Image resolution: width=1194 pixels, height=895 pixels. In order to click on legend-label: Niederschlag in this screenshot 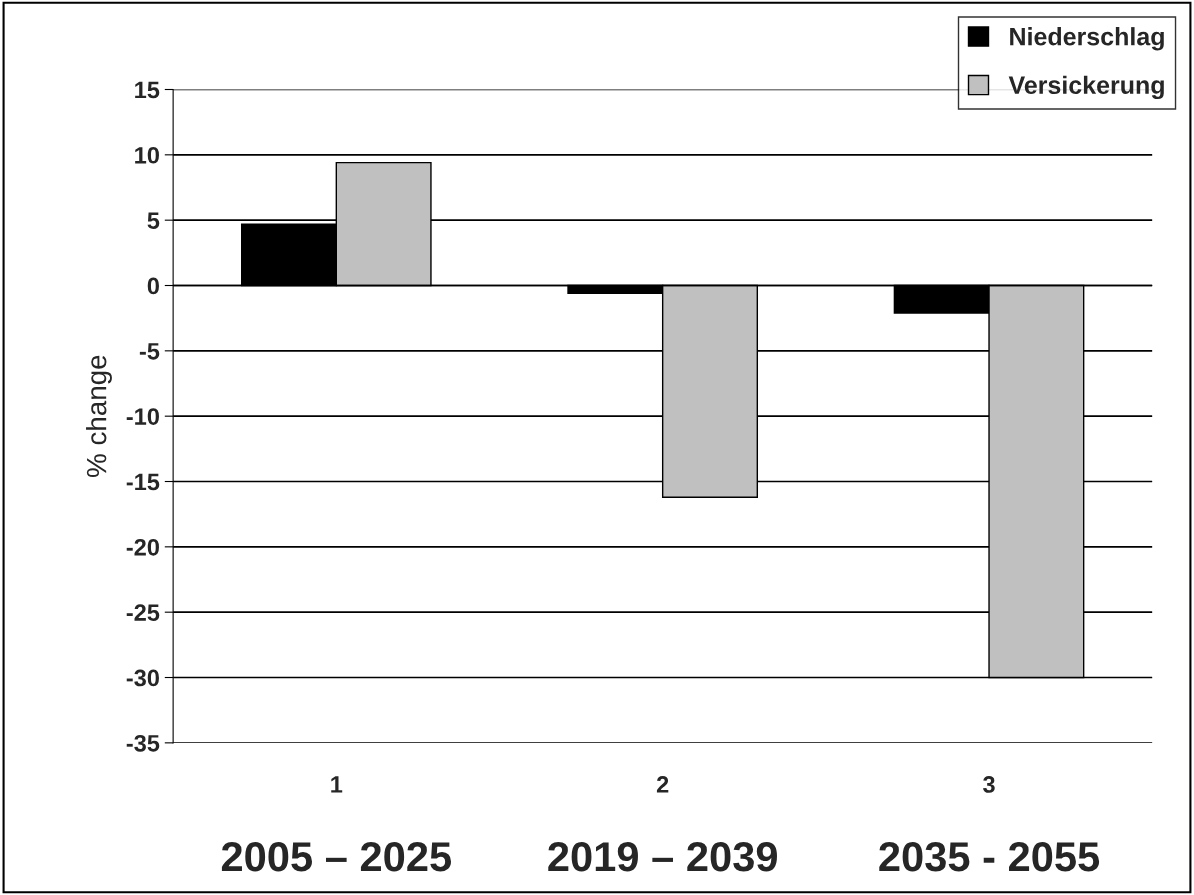, I will do `click(1087, 39)`.